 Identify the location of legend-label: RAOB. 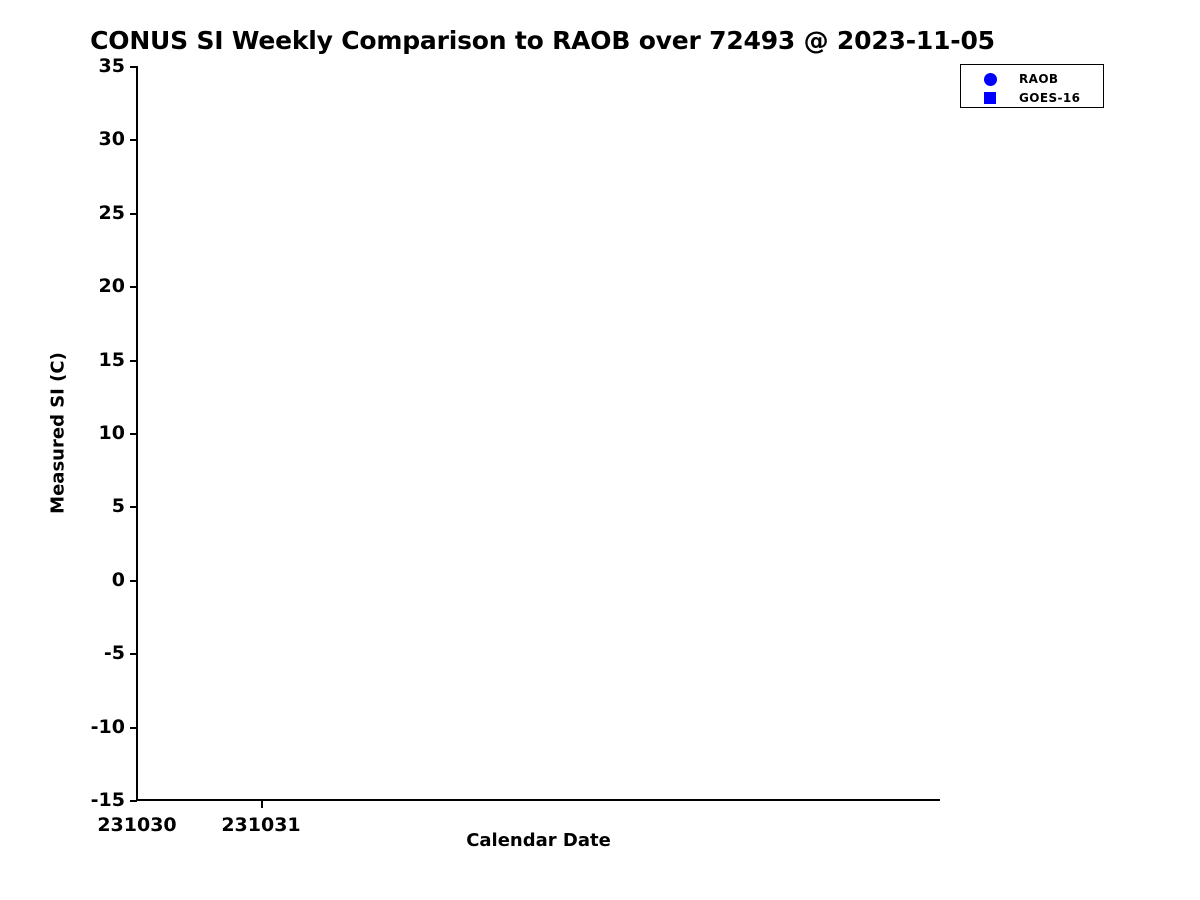
(1039, 79).